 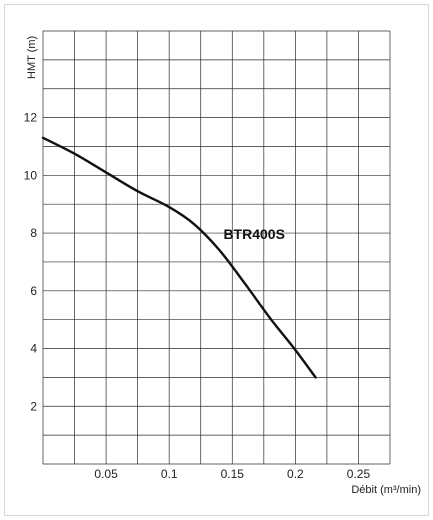 What do you see at coordinates (32, 57) in the screenshot?
I see `y-axis-label: HMT (m)` at bounding box center [32, 57].